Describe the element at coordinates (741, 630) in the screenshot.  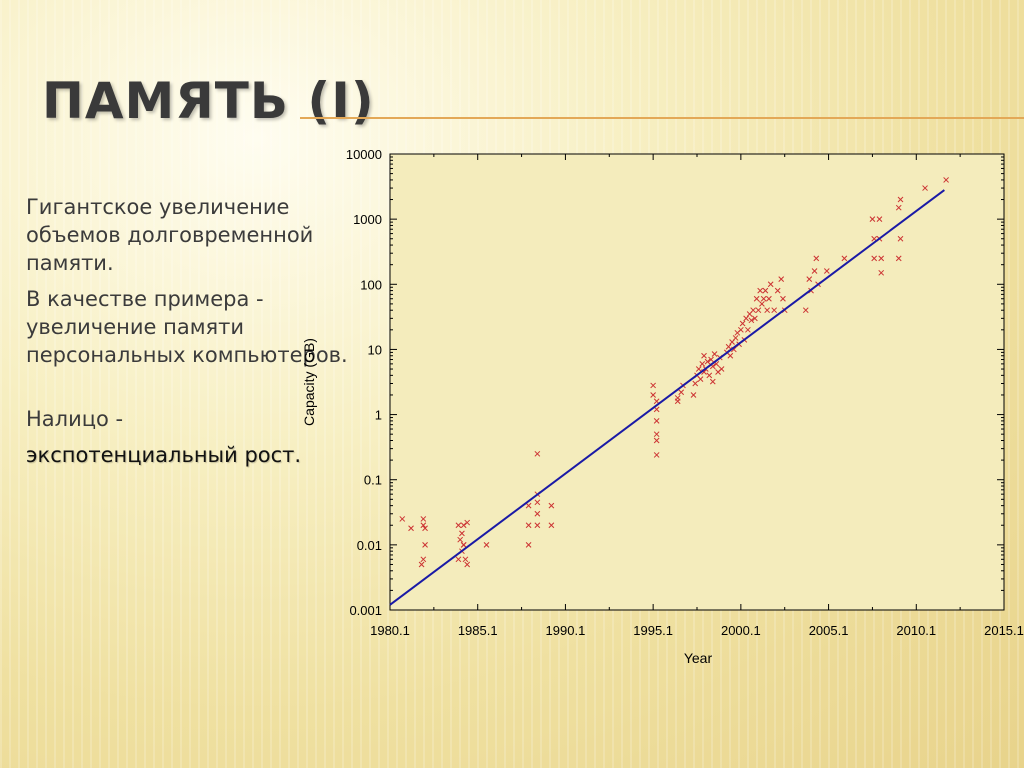
I see `x-tick-label: 2000.1` at that location.